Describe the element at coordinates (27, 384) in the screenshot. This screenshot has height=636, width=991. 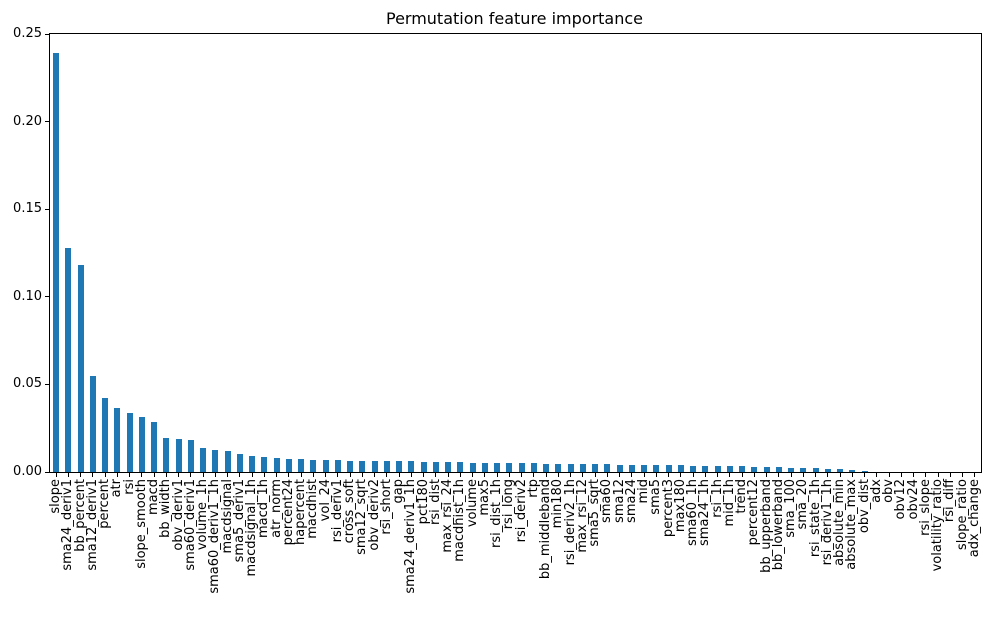
I see `y-tick-label: 0.05` at that location.